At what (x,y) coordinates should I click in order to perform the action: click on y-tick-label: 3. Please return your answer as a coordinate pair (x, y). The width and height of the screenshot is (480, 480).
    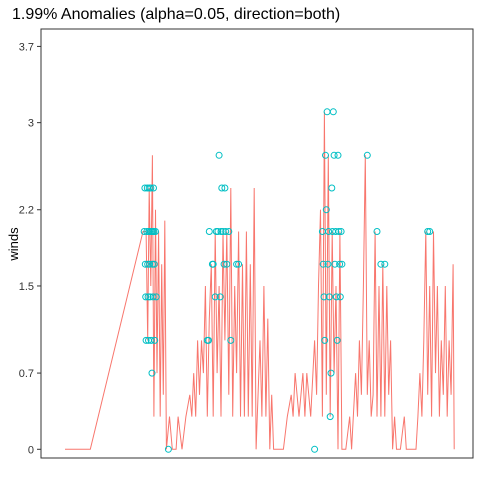
    Looking at the image, I should click on (31, 124).